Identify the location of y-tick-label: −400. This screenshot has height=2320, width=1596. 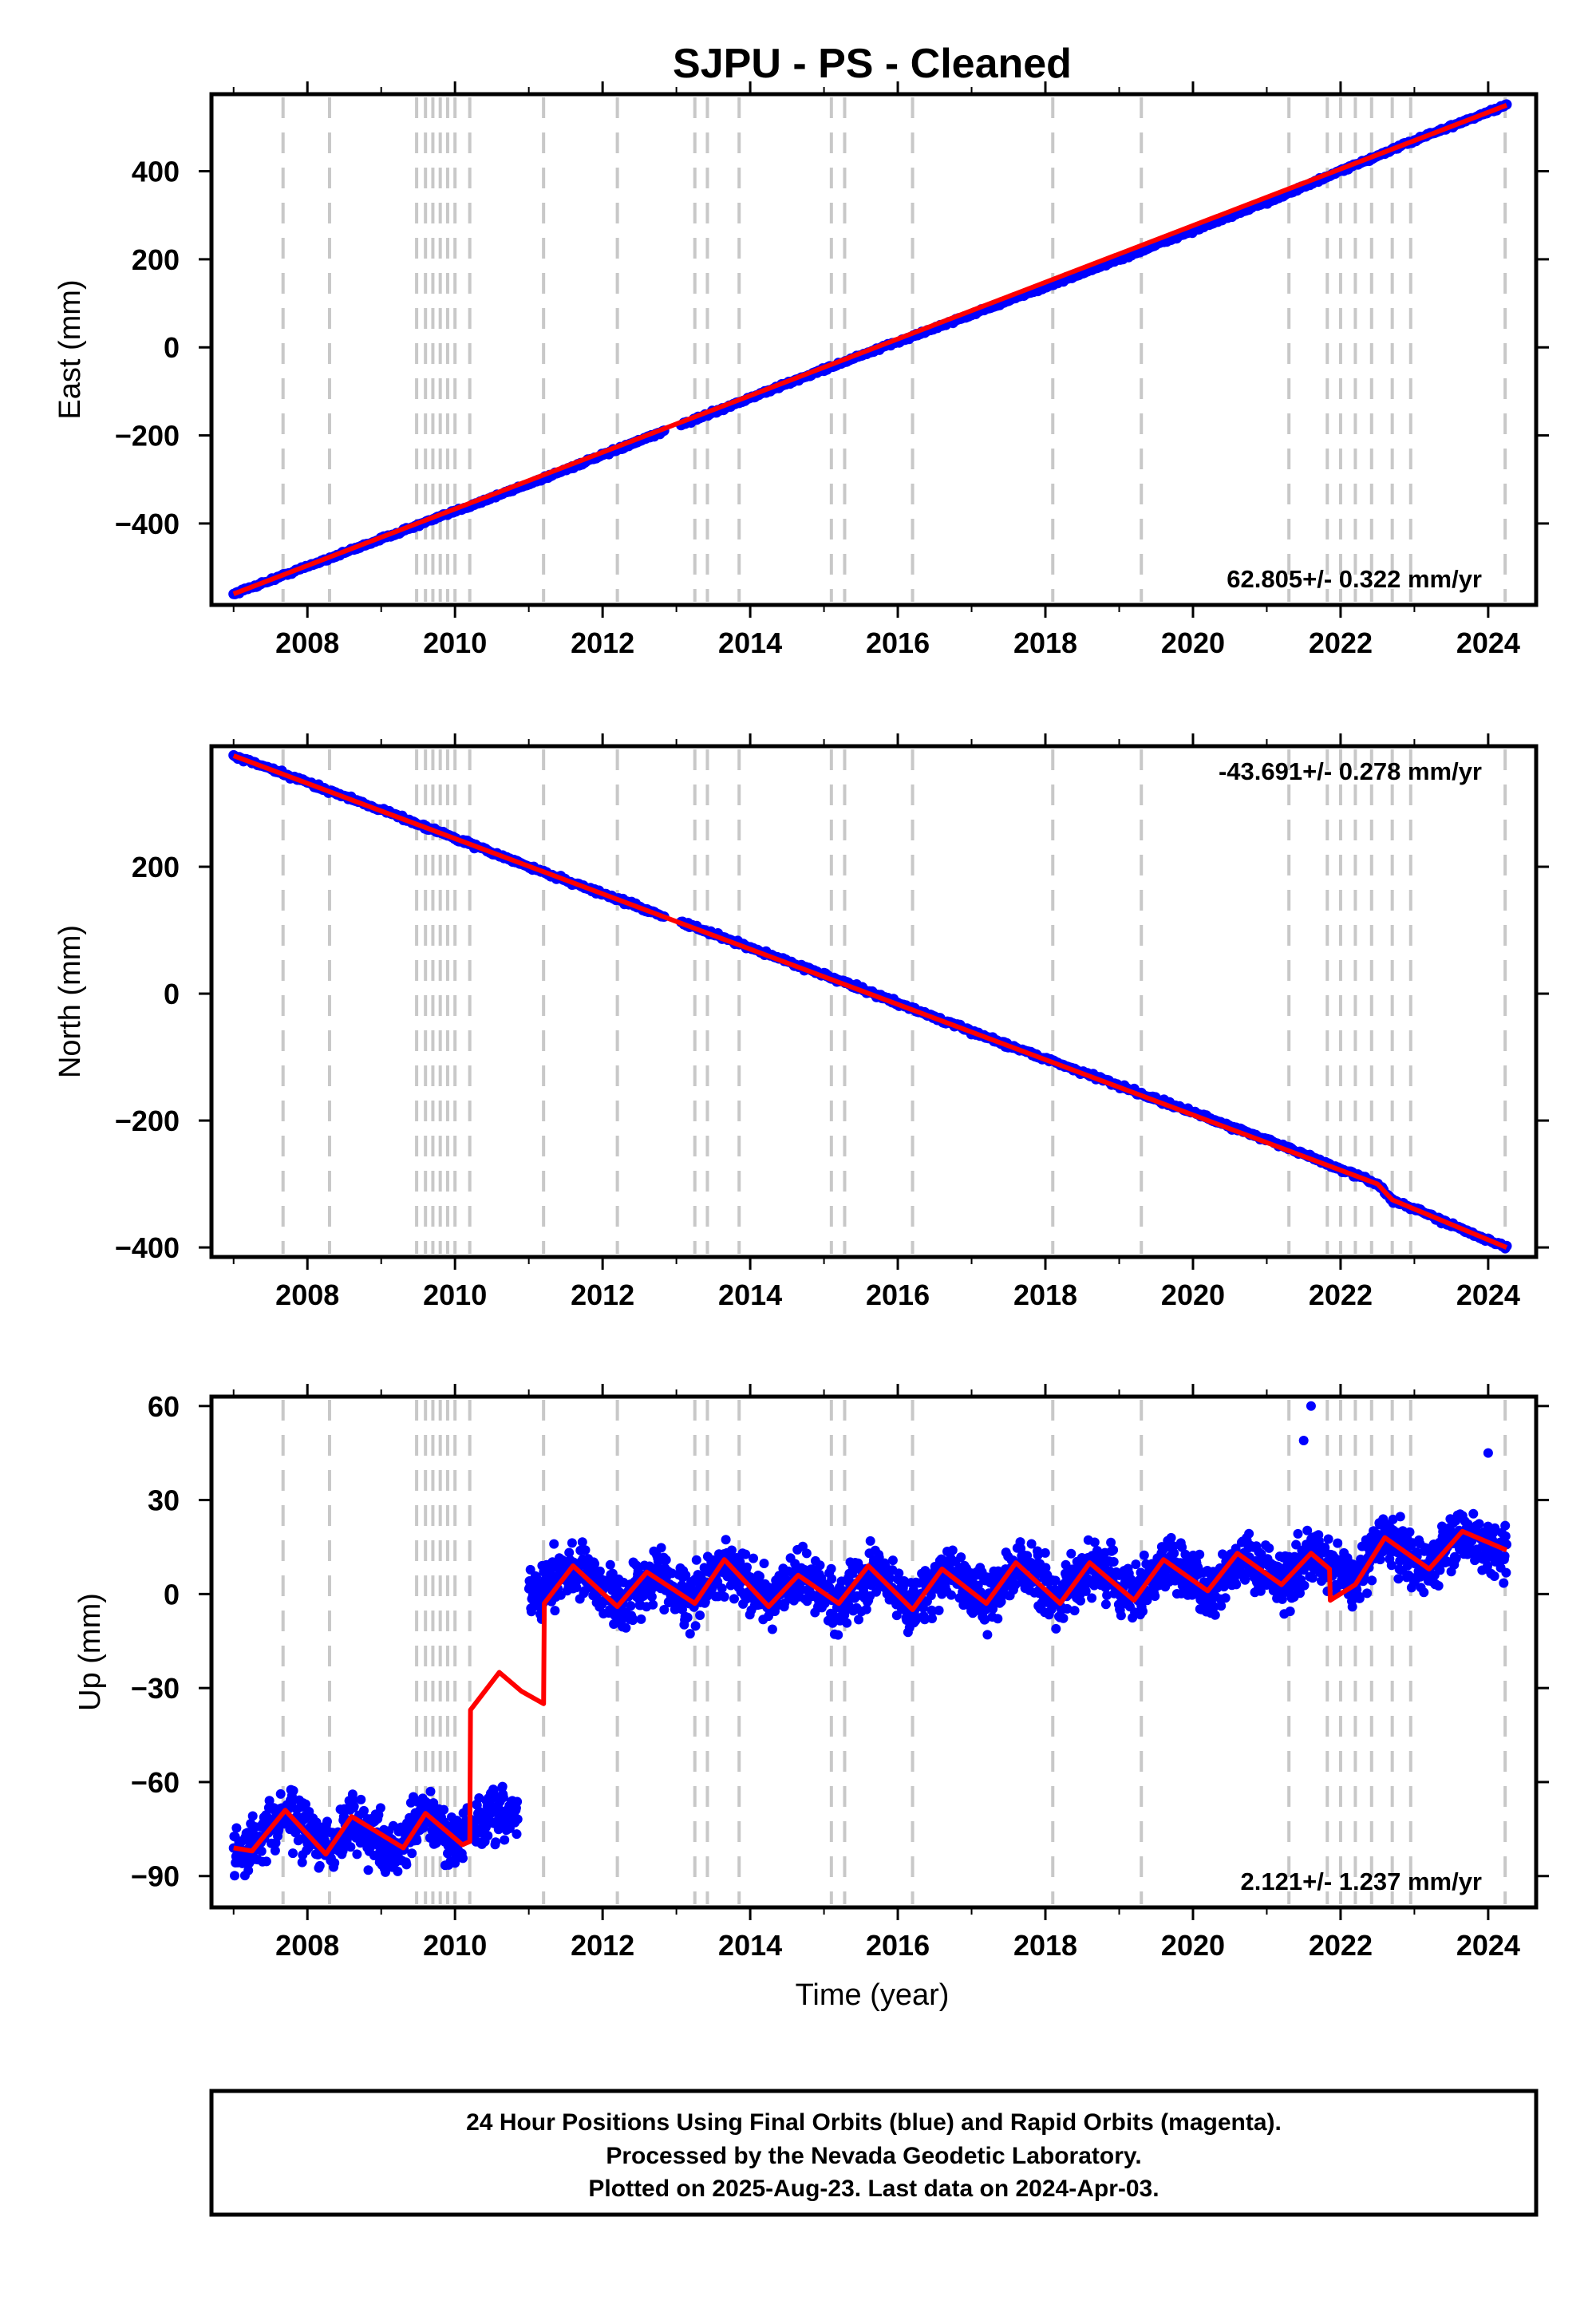
(147, 524).